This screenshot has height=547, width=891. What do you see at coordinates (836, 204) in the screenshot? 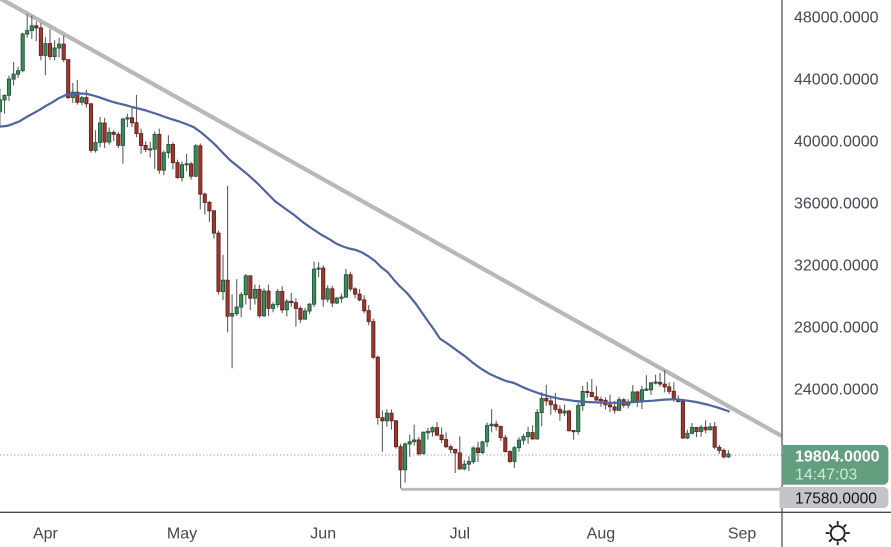
I see `svg-text: 36000.0000` at bounding box center [836, 204].